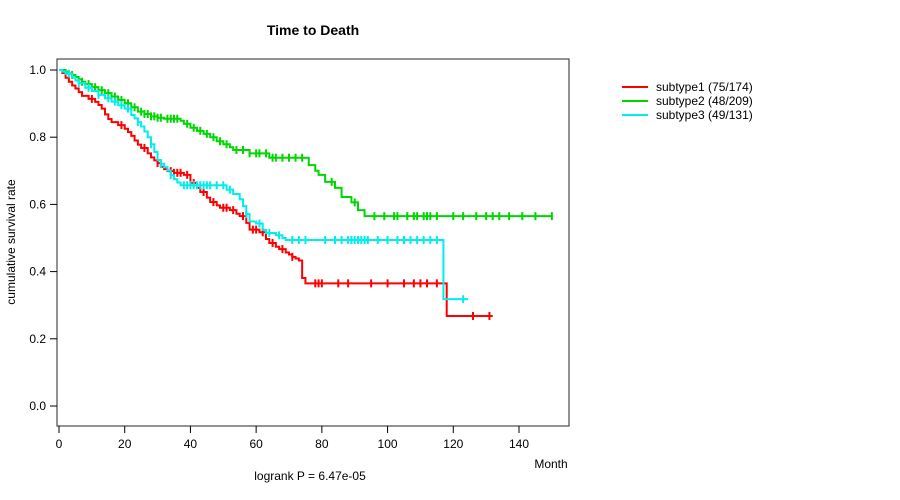  I want to click on subtype3-line-swatch, so click(635, 115).